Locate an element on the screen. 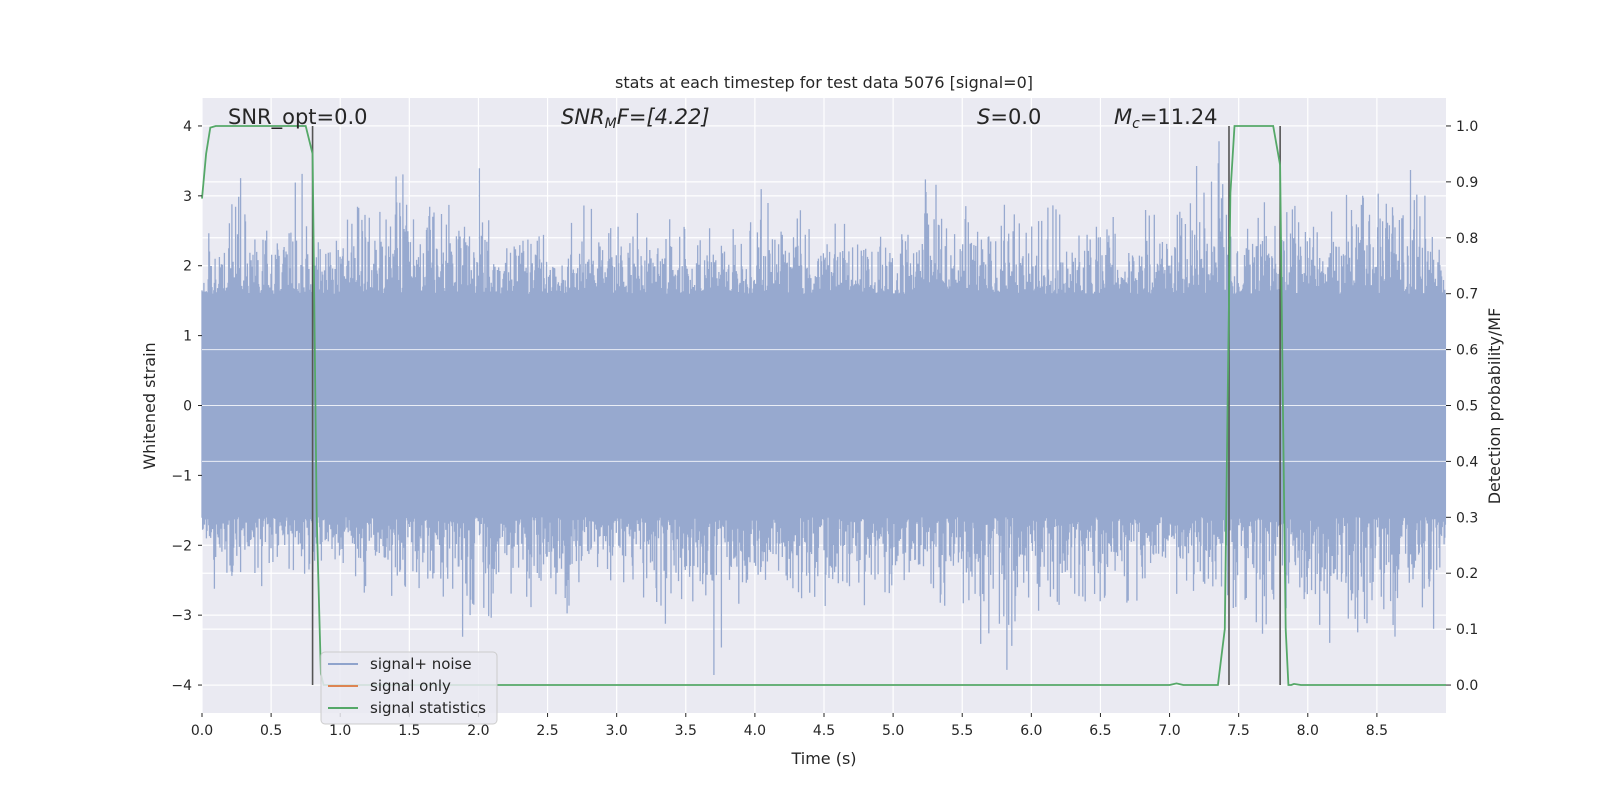 This screenshot has height=800, width=1600. s-symbol: S is located at coordinates (983, 117).